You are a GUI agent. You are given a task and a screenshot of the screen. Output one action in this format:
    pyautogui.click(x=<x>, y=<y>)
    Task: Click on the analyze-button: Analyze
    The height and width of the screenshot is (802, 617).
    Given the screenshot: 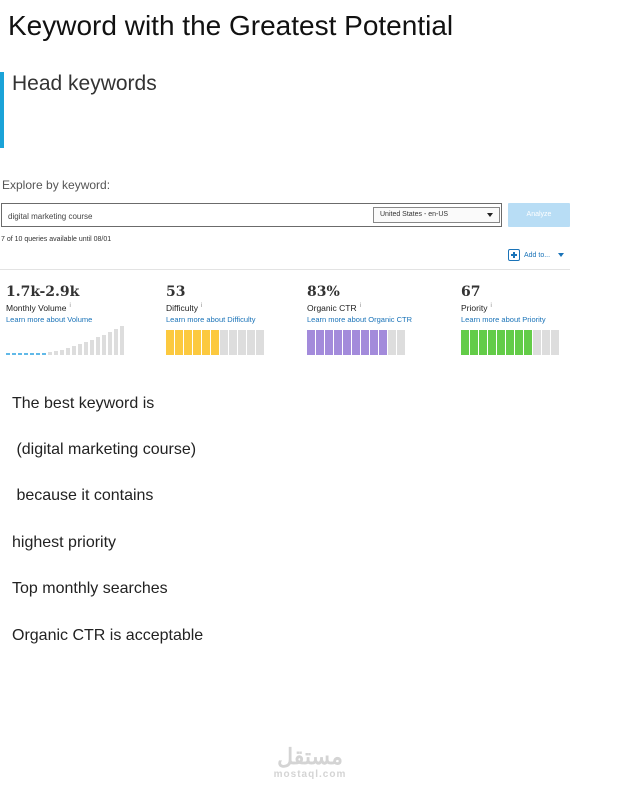 What is the action you would take?
    pyautogui.click(x=539, y=215)
    